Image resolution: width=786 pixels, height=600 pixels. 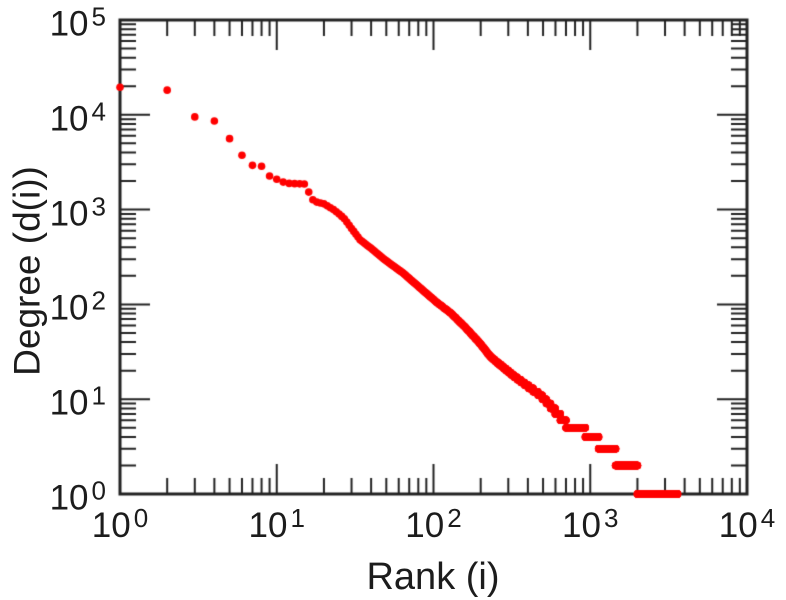 I want to click on y-tick-label: 10 4, so click(x=53, y=118).